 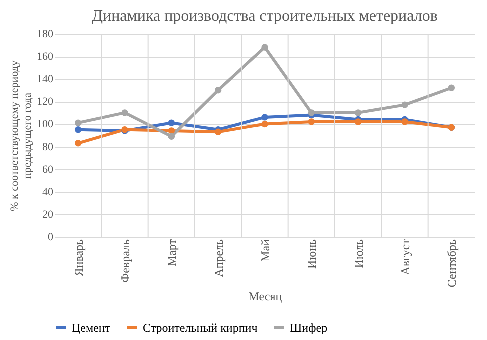 I want to click on x-tick-label: Март, so click(x=172, y=252).